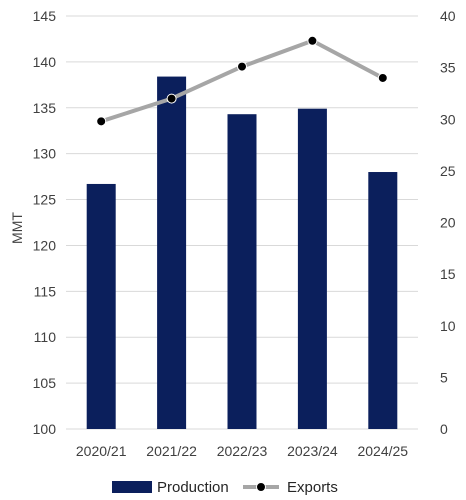  I want to click on right-axis-ticks: 0 5 10 15 20 25 30 35 40, so click(448, 222).